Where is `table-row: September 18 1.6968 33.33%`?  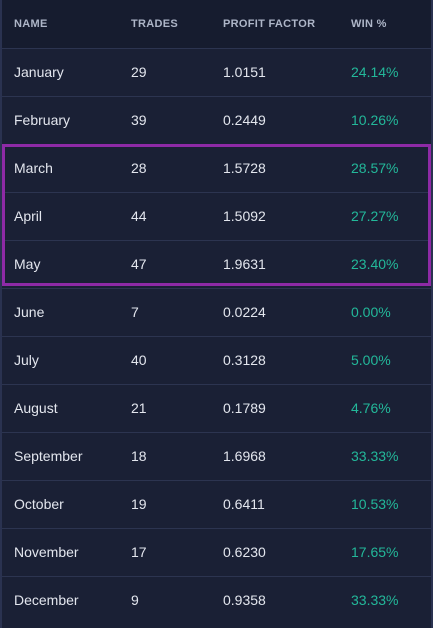 table-row: September 18 1.6968 33.33% is located at coordinates (216, 455).